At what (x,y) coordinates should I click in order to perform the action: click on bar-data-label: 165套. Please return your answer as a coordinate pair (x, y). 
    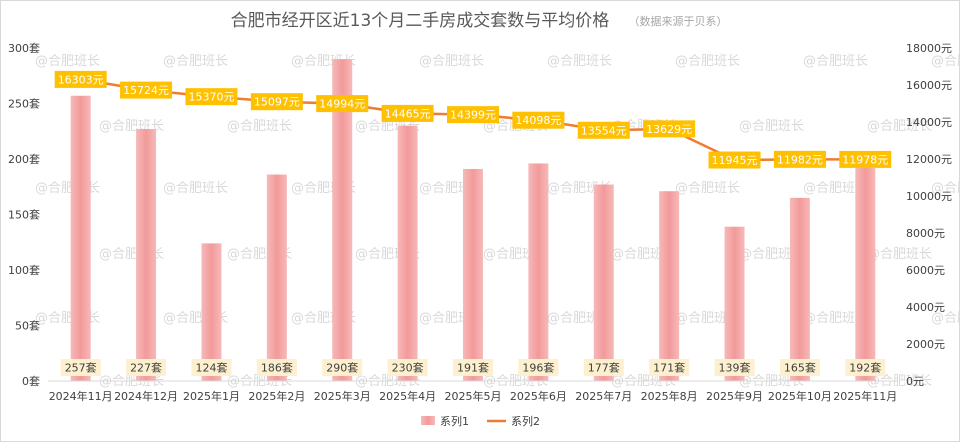
    Looking at the image, I should click on (800, 368).